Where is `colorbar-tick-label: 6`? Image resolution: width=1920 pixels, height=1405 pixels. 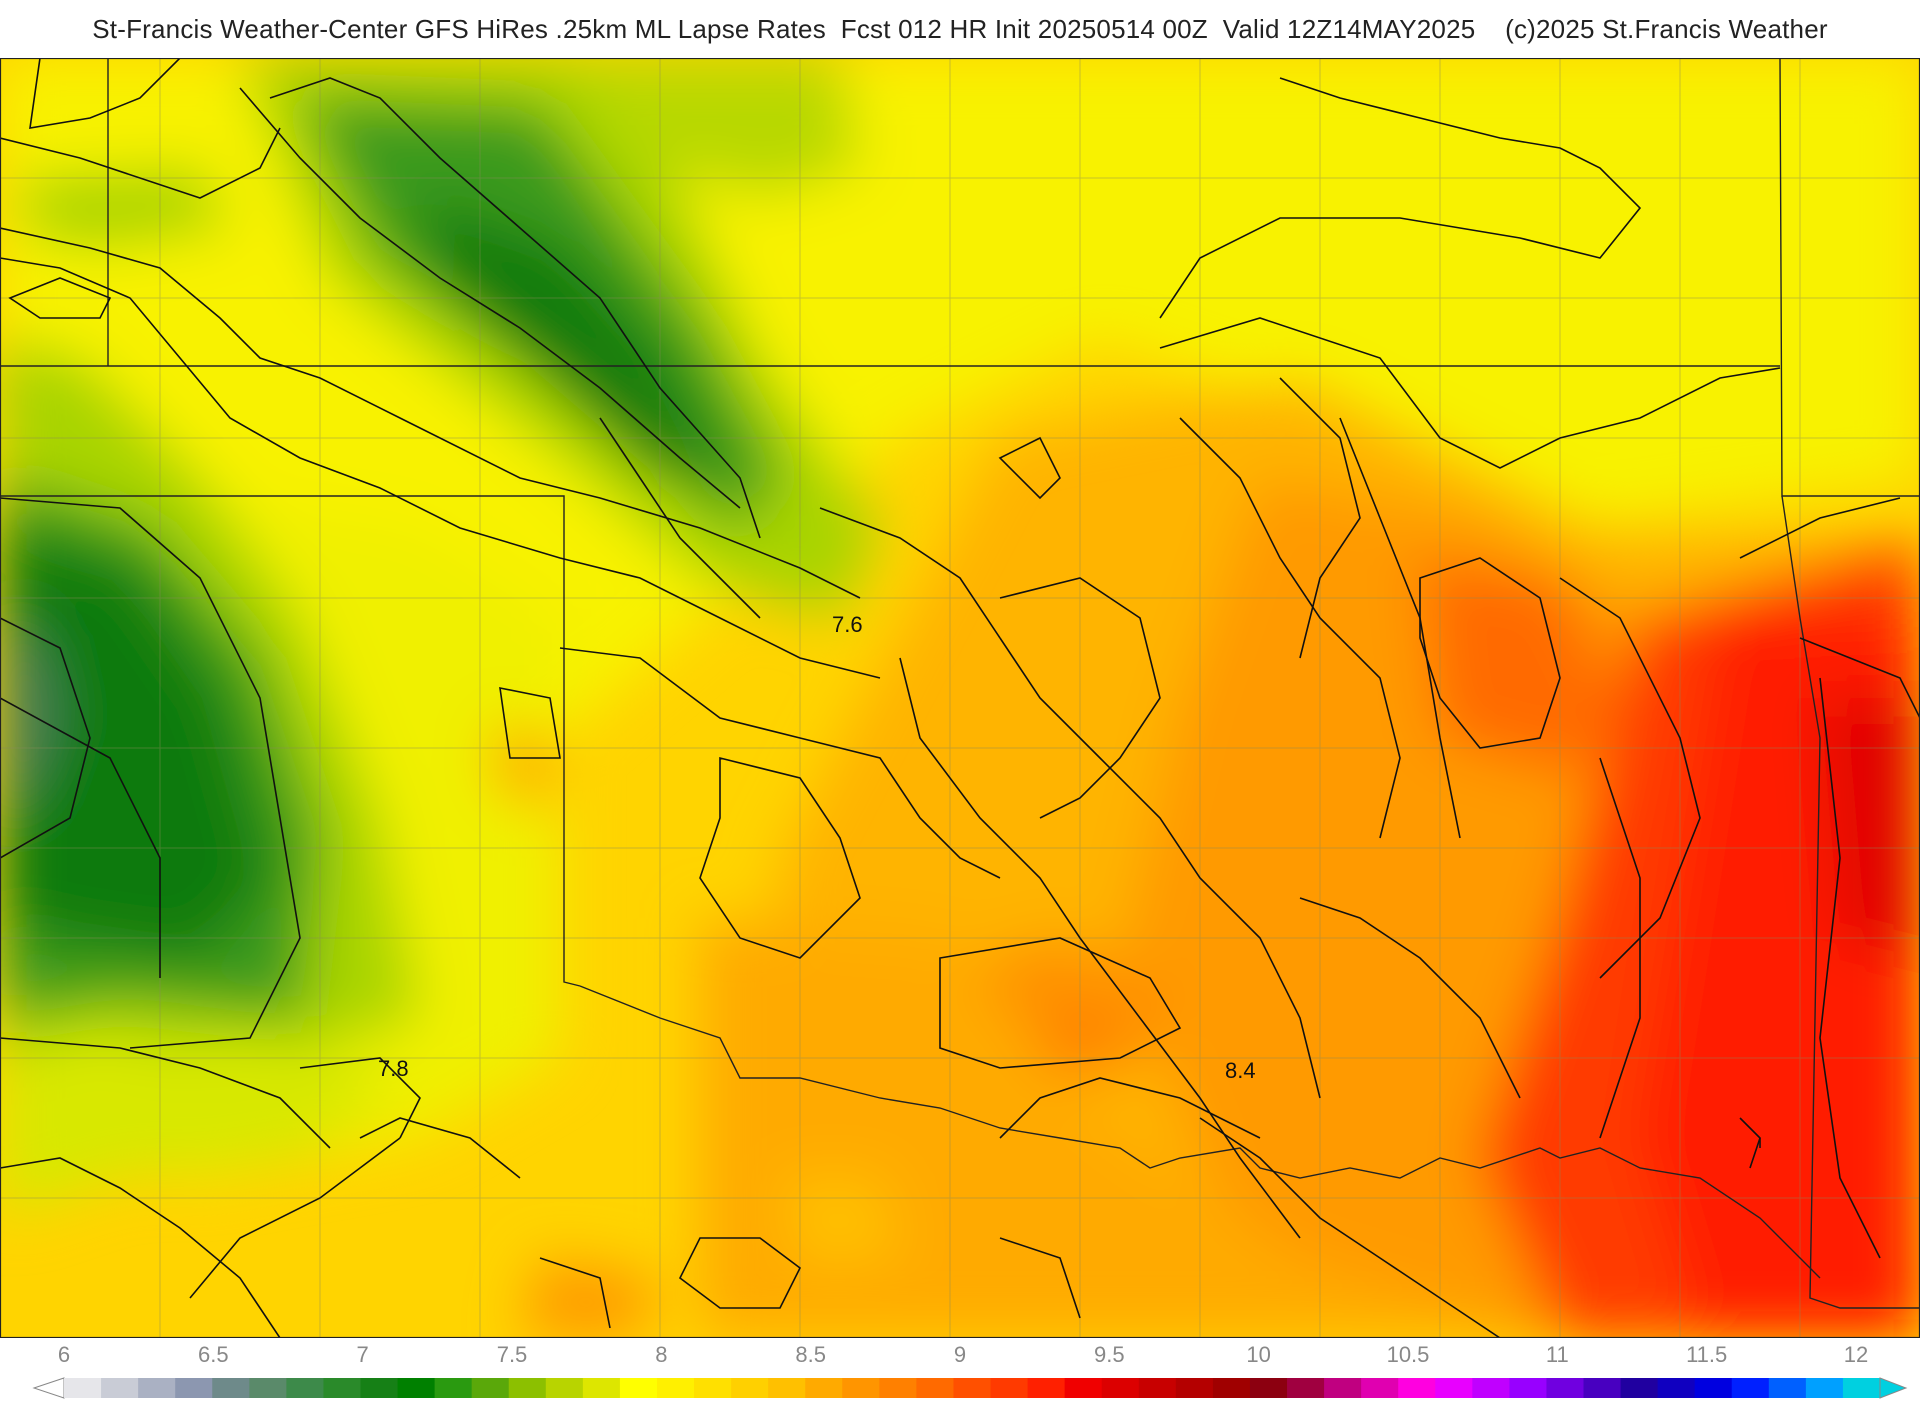
colorbar-tick-label: 6 is located at coordinates (64, 1354).